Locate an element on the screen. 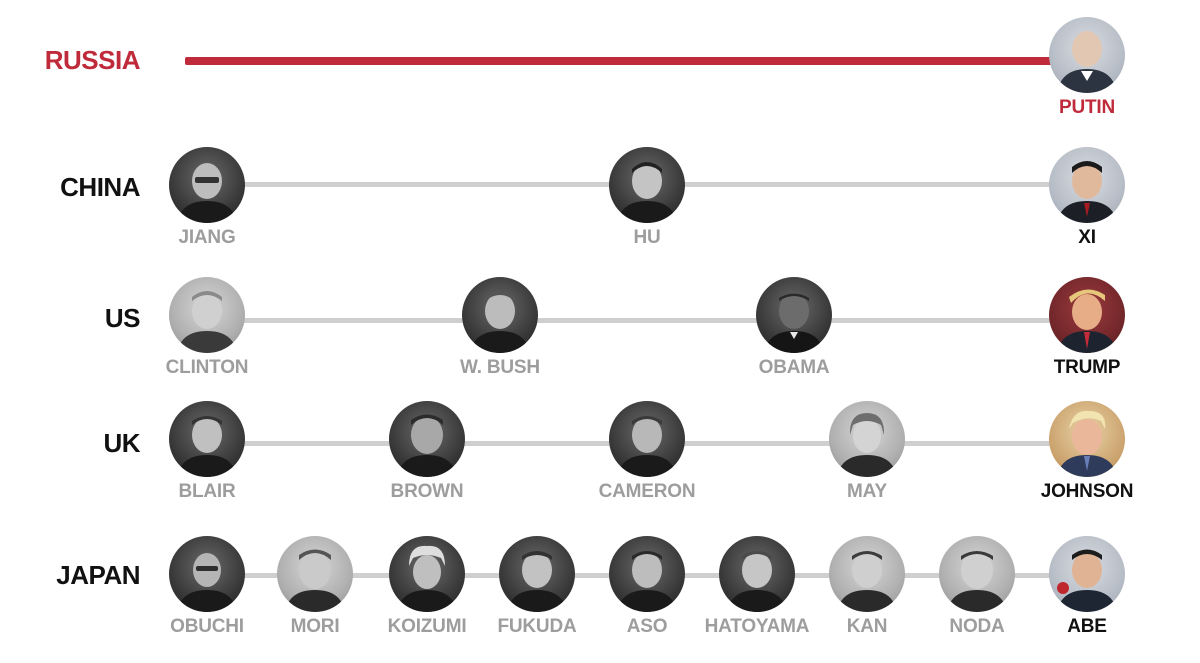 Image resolution: width=1200 pixels, height=663 pixels. cameron-portrait is located at coordinates (647, 439).